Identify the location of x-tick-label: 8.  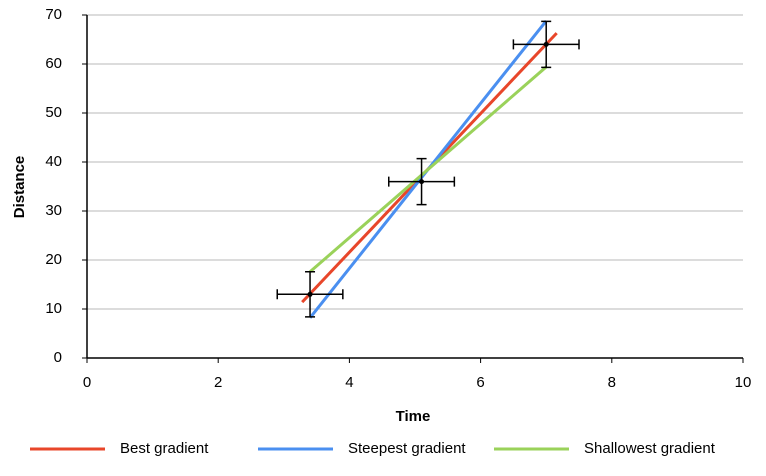
(612, 382).